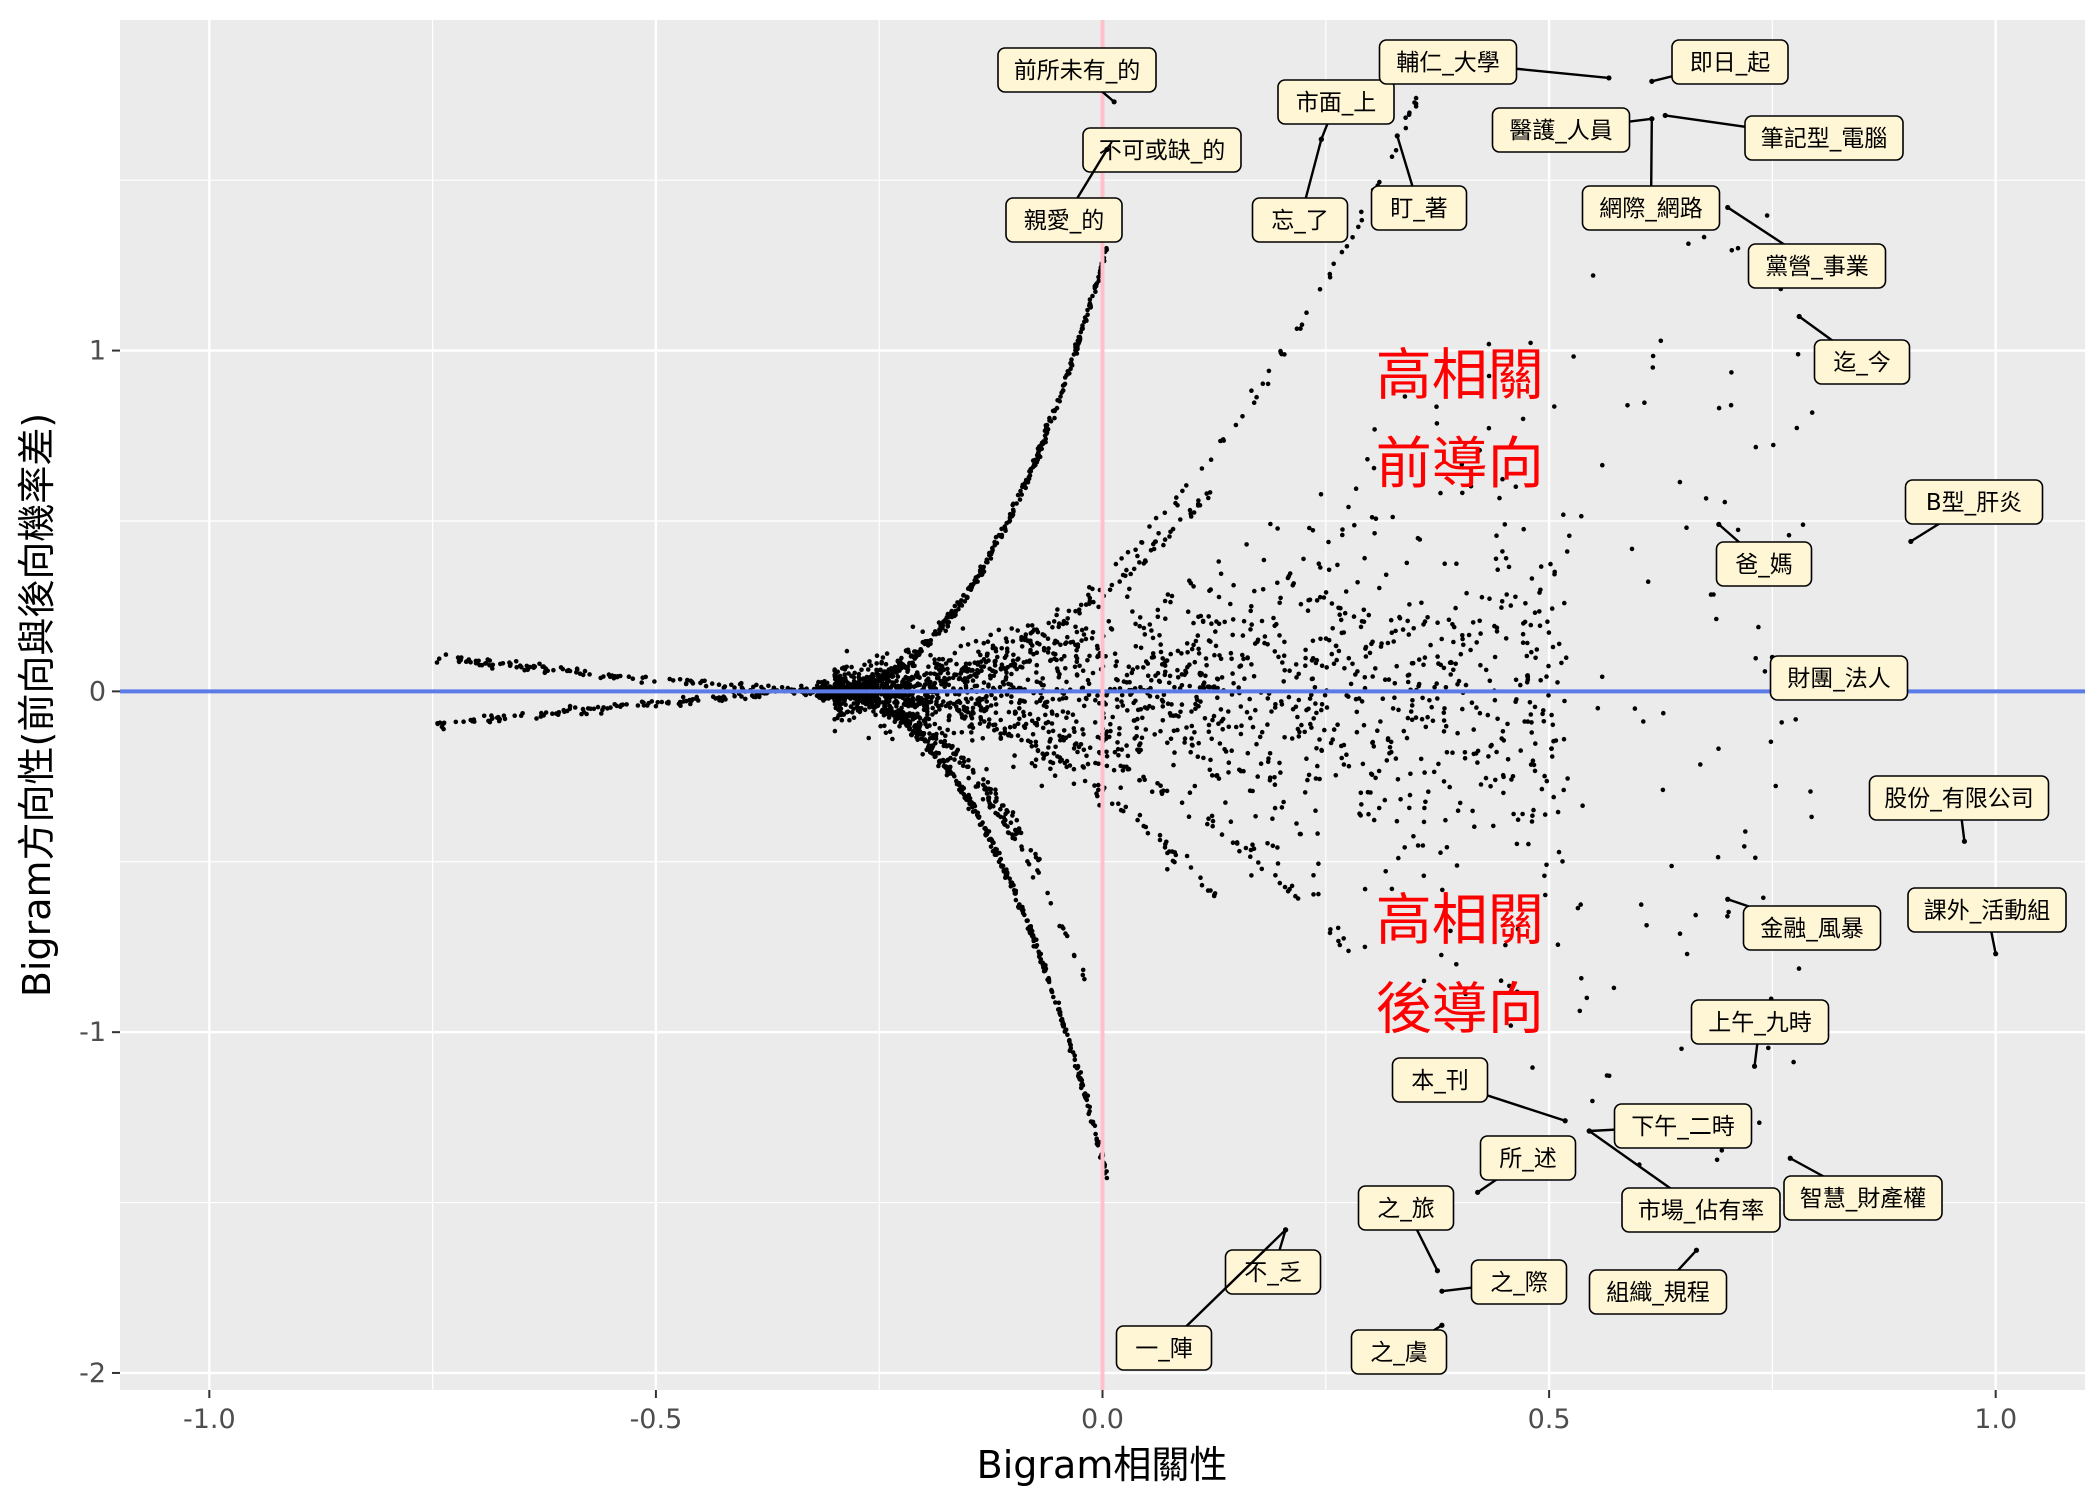 Image resolution: width=2100 pixels, height=1500 pixels. What do you see at coordinates (1863, 1188) in the screenshot?
I see `labeled-point: 智慧_財產權` at bounding box center [1863, 1188].